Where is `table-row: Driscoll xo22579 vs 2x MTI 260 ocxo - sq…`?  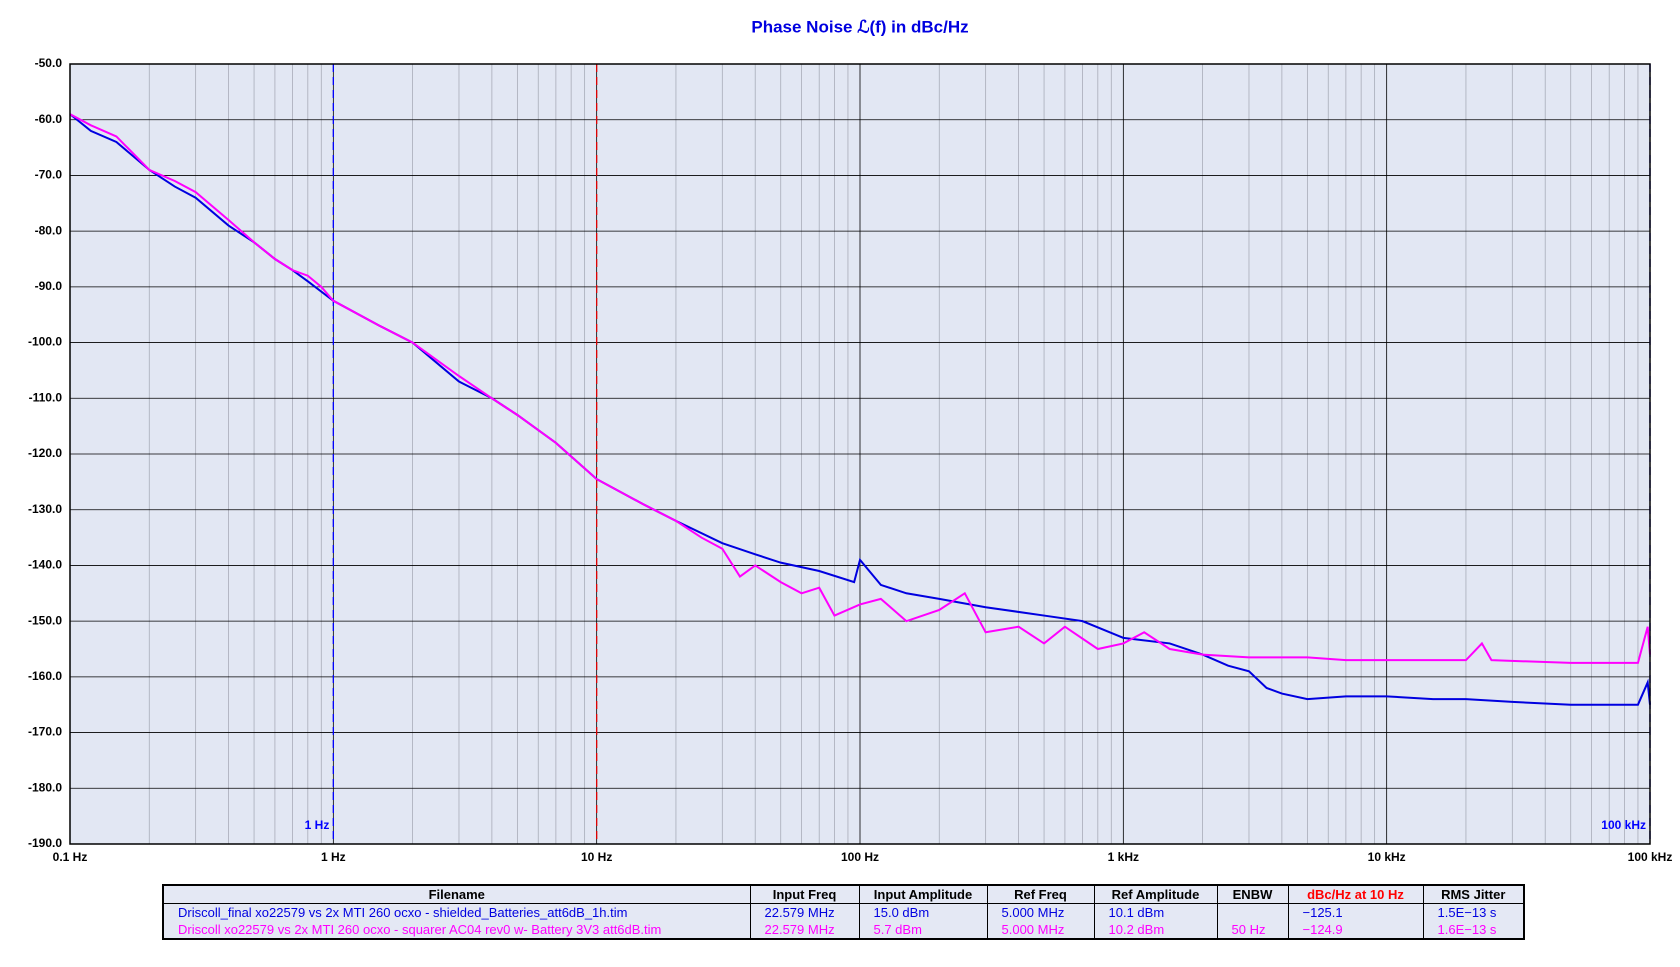 table-row: Driscoll xo22579 vs 2x MTI 260 ocxo - sq… is located at coordinates (843, 930).